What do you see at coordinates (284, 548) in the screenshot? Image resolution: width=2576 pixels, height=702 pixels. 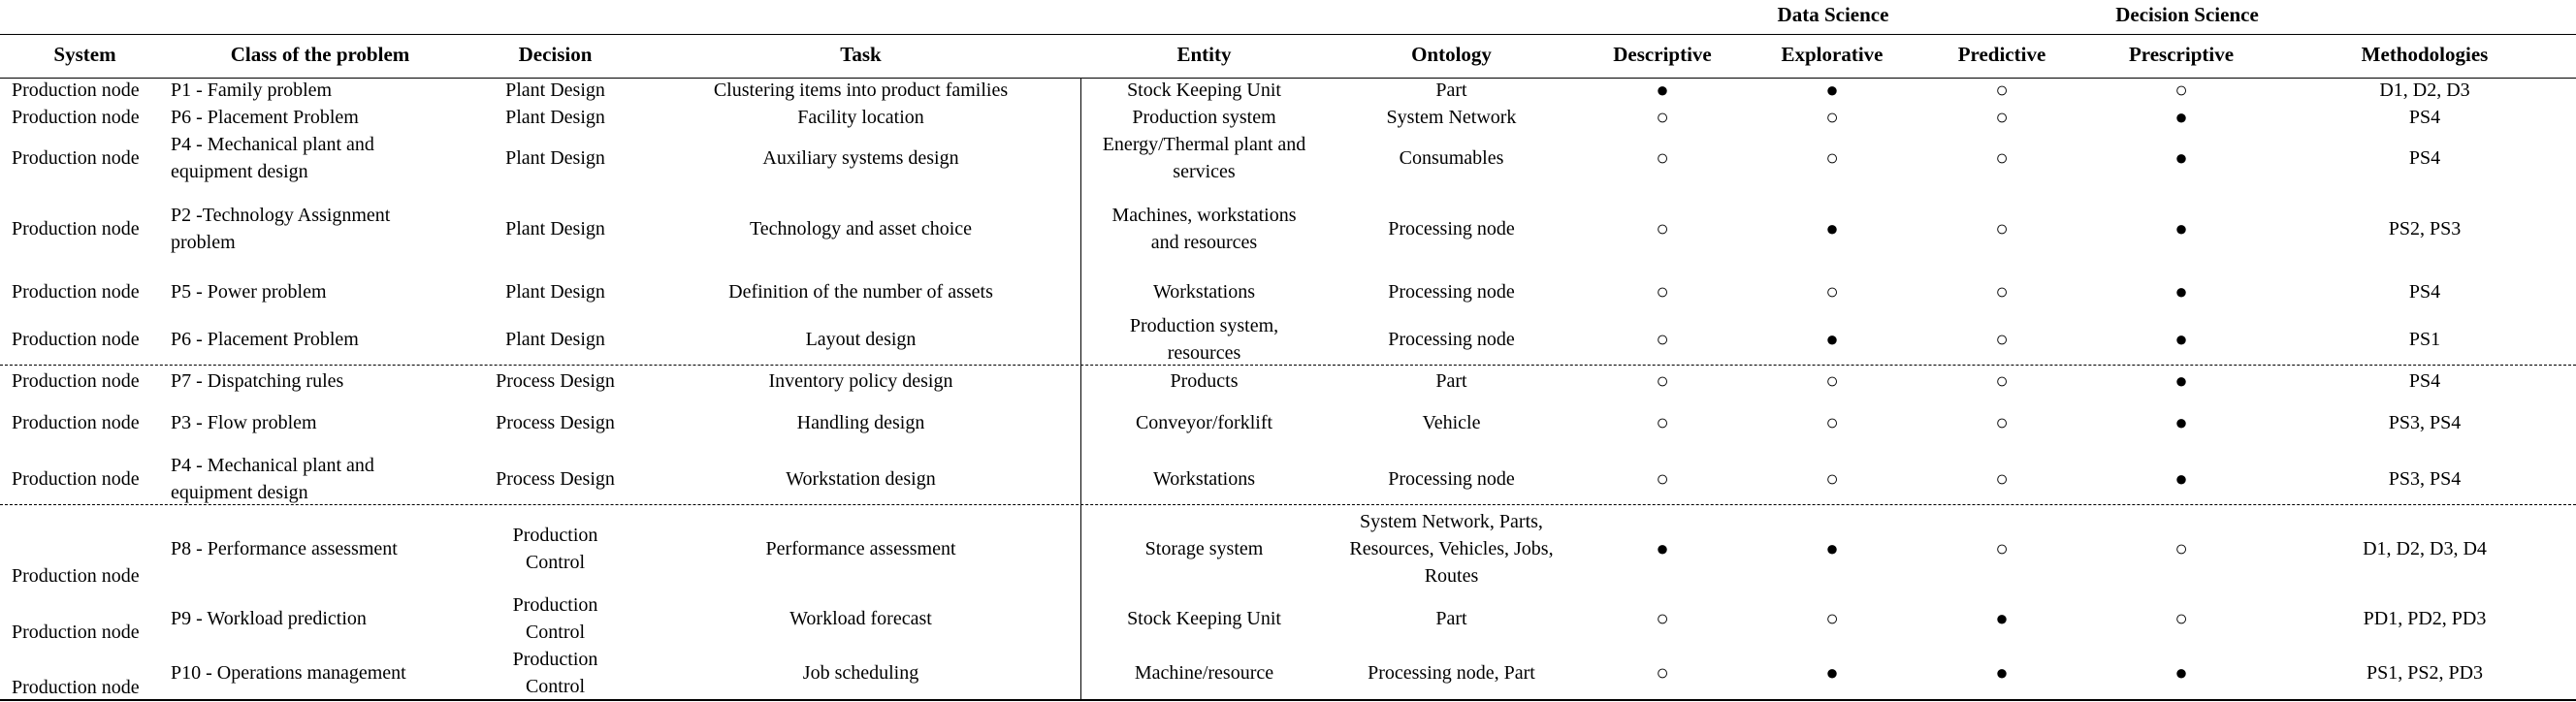 I see `cell-class: P8 - Performance assessment` at bounding box center [284, 548].